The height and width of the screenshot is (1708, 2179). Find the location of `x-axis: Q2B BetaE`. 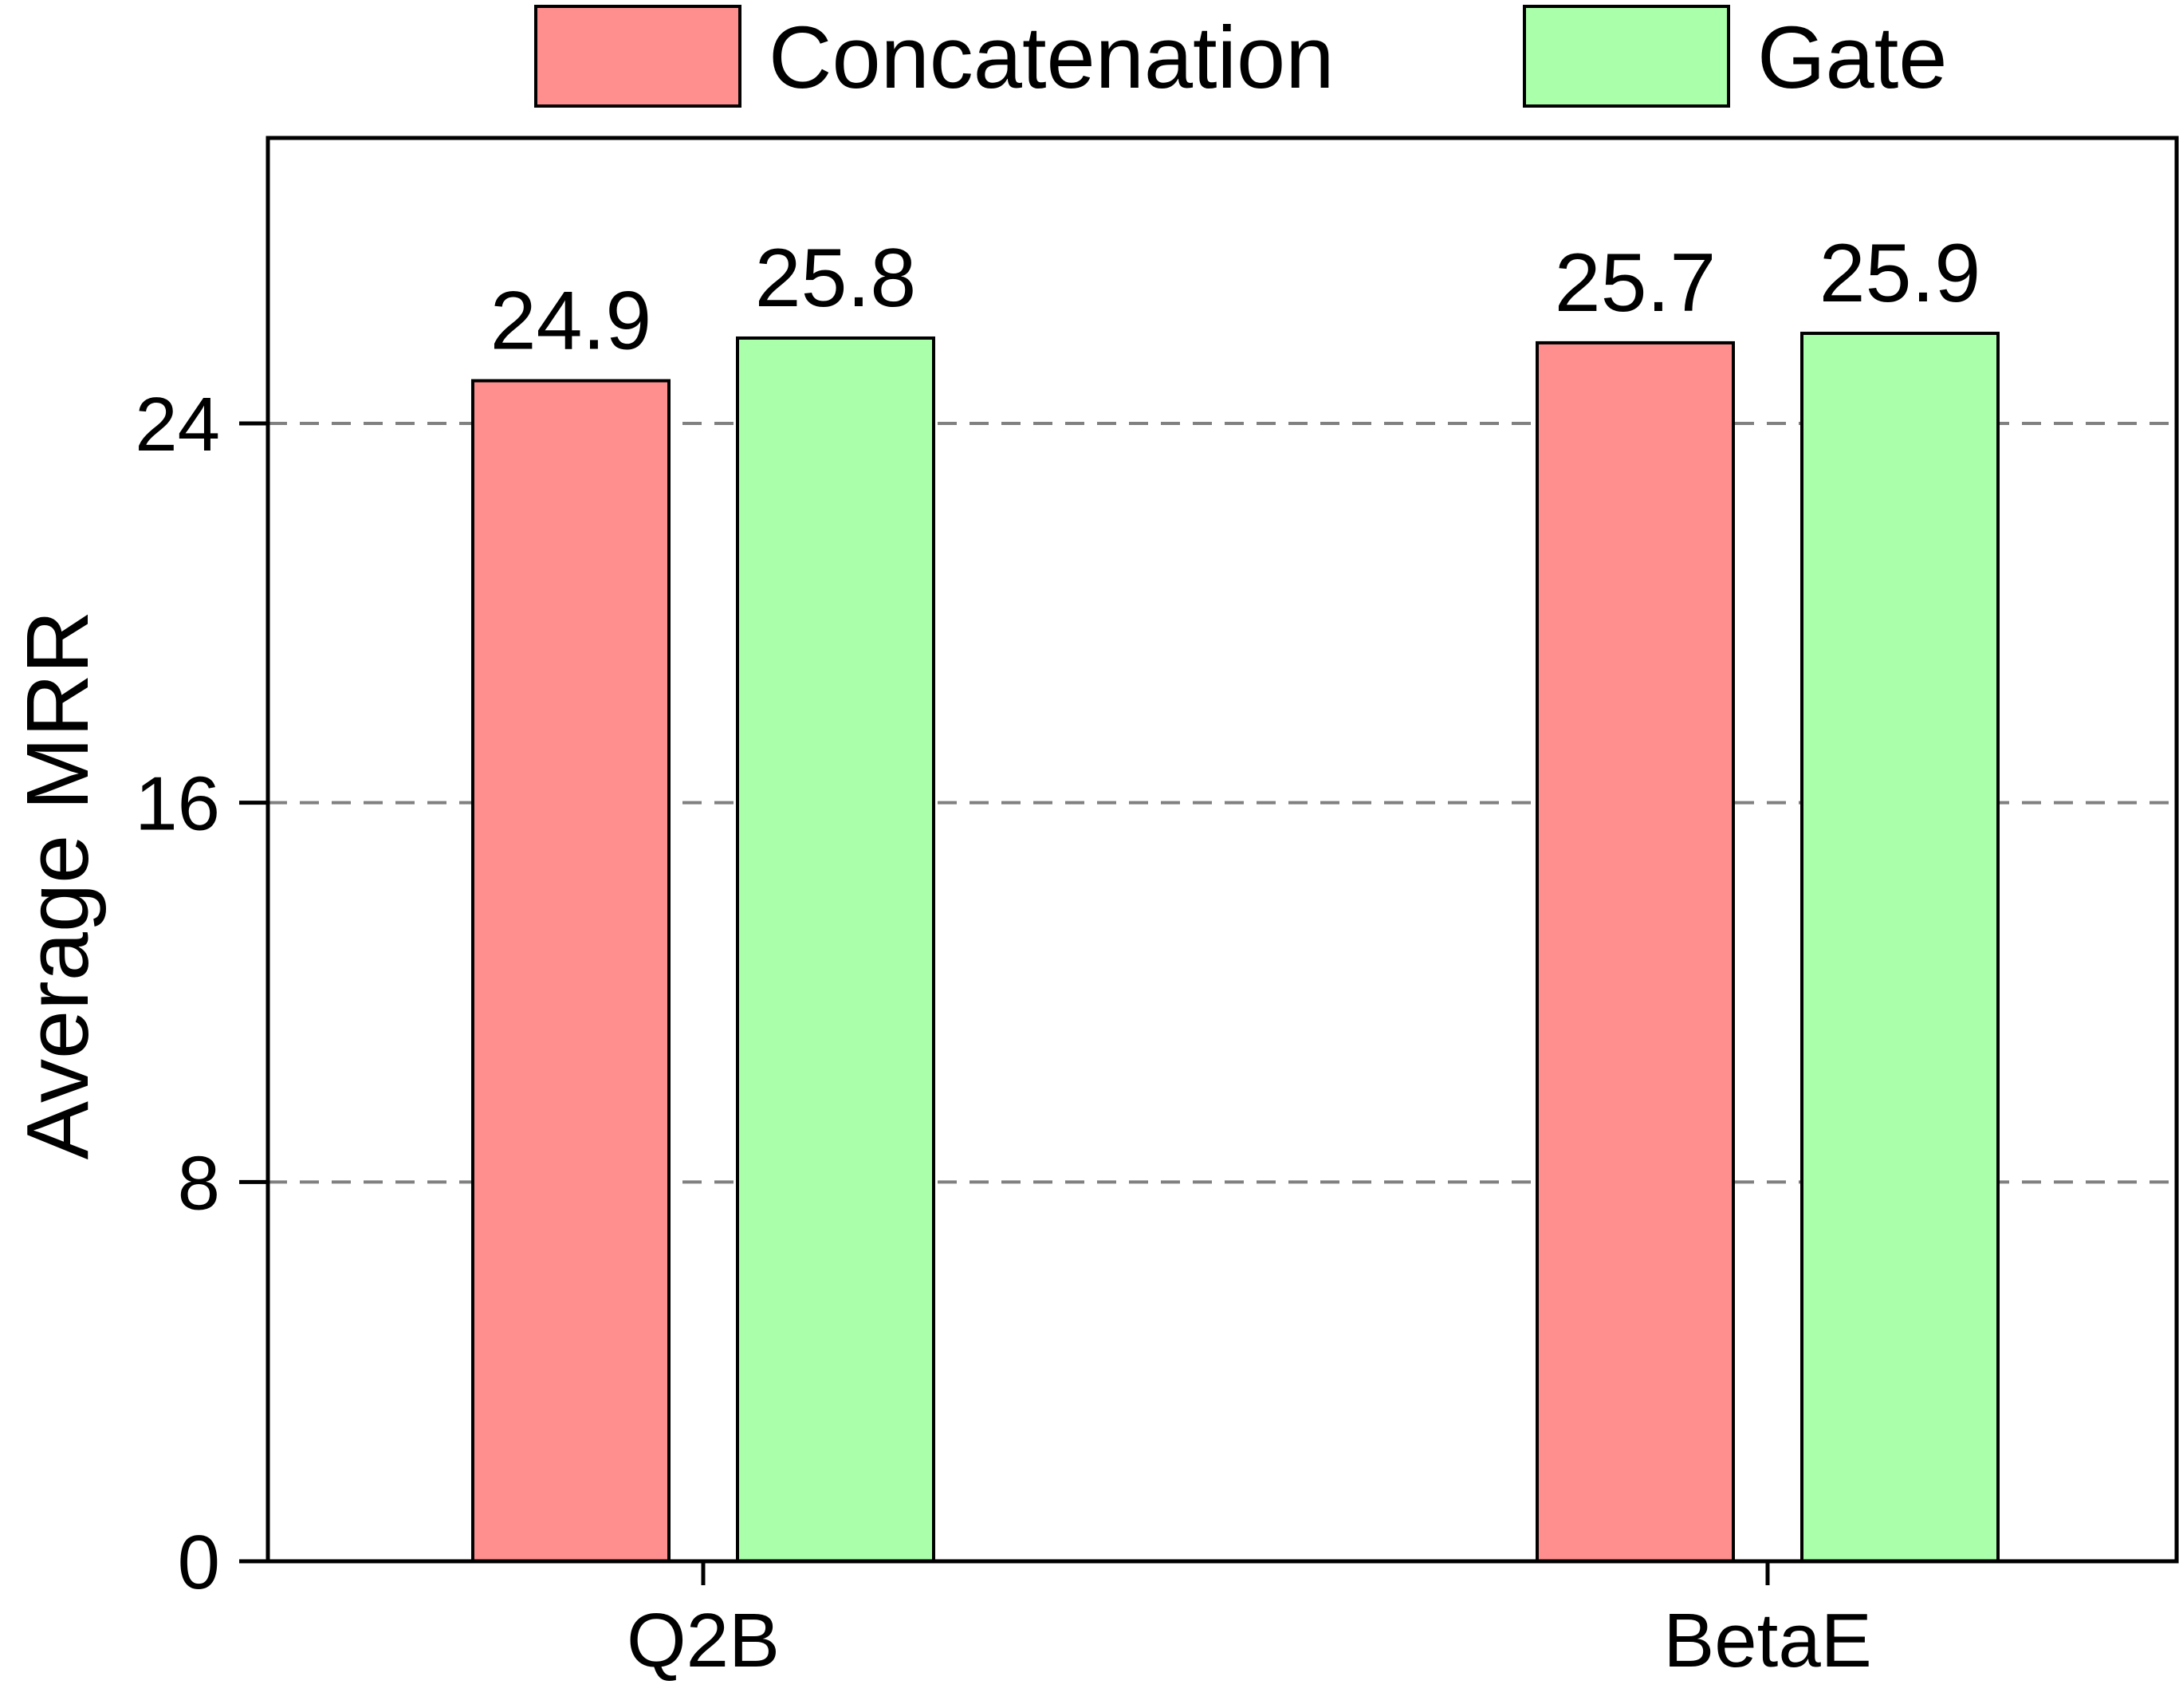

x-axis: Q2B BetaE is located at coordinates (1249, 1622).